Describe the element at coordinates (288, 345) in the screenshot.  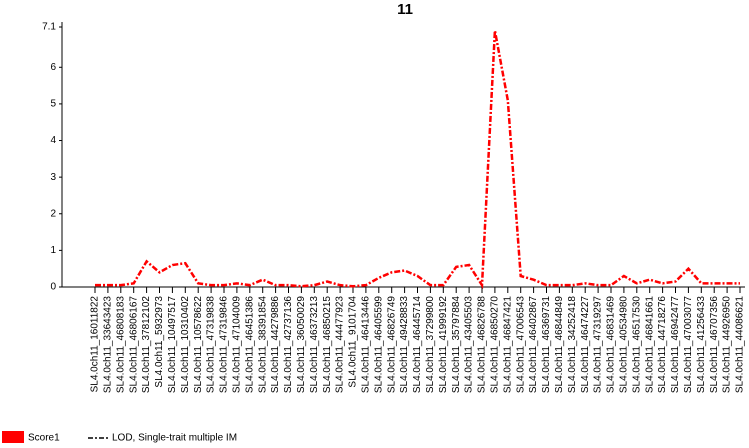
I see `x-tick-label: SL4.0ch11_42737136` at that location.